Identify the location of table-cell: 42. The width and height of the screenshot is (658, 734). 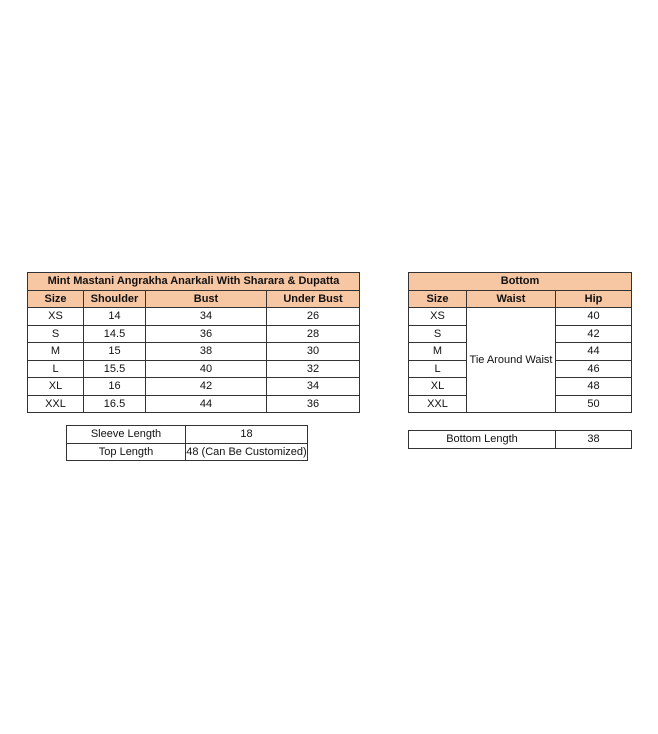
(206, 386).